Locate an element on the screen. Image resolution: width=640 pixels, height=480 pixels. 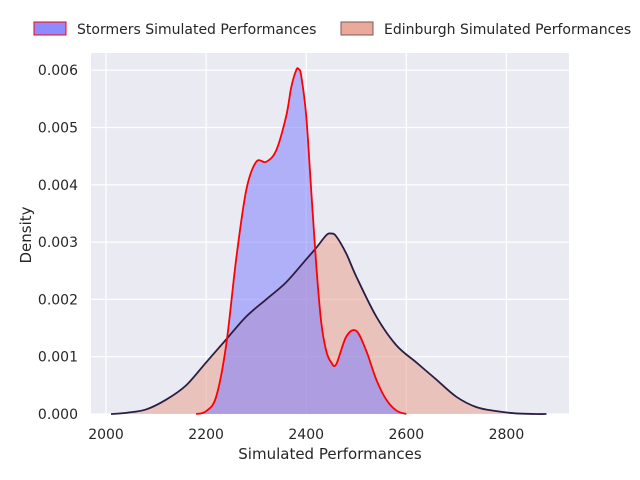
y-axis-title: Density is located at coordinates (26, 234).